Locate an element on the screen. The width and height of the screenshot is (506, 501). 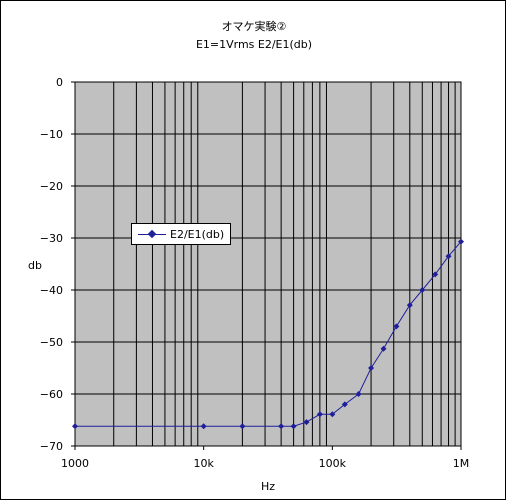
y-tick-label: −40 is located at coordinates (51, 290).